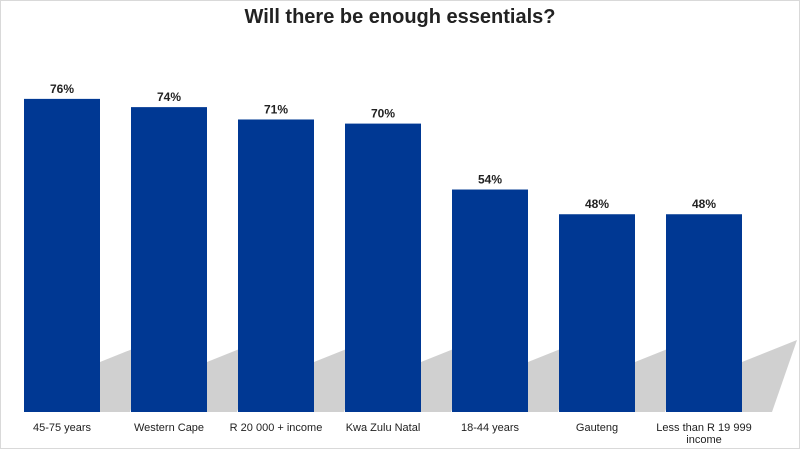  I want to click on x-tick-label: 18-44 years, so click(490, 428).